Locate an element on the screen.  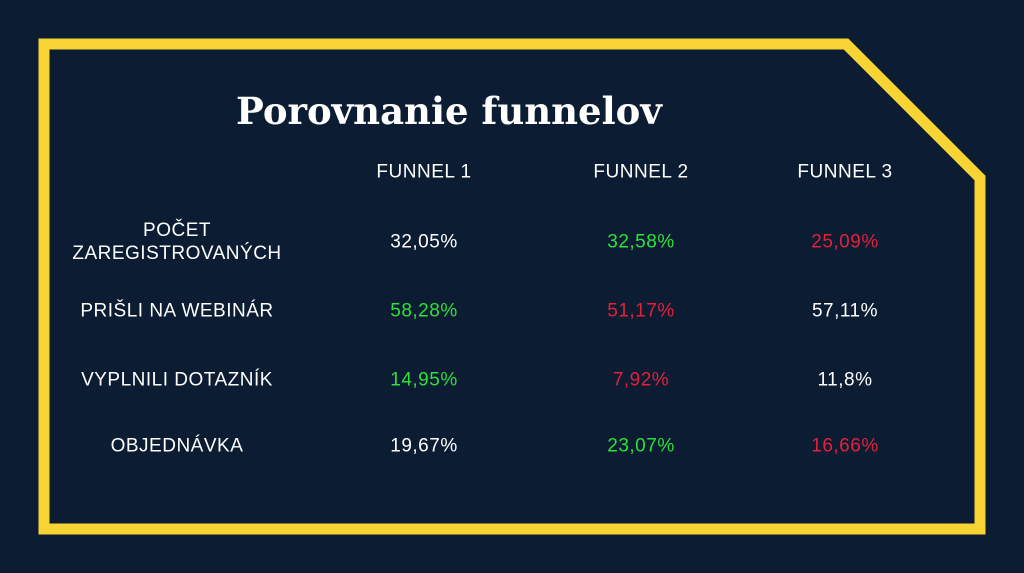
row-label: VYPLNILI DOTAZNÍK is located at coordinates (177, 380).